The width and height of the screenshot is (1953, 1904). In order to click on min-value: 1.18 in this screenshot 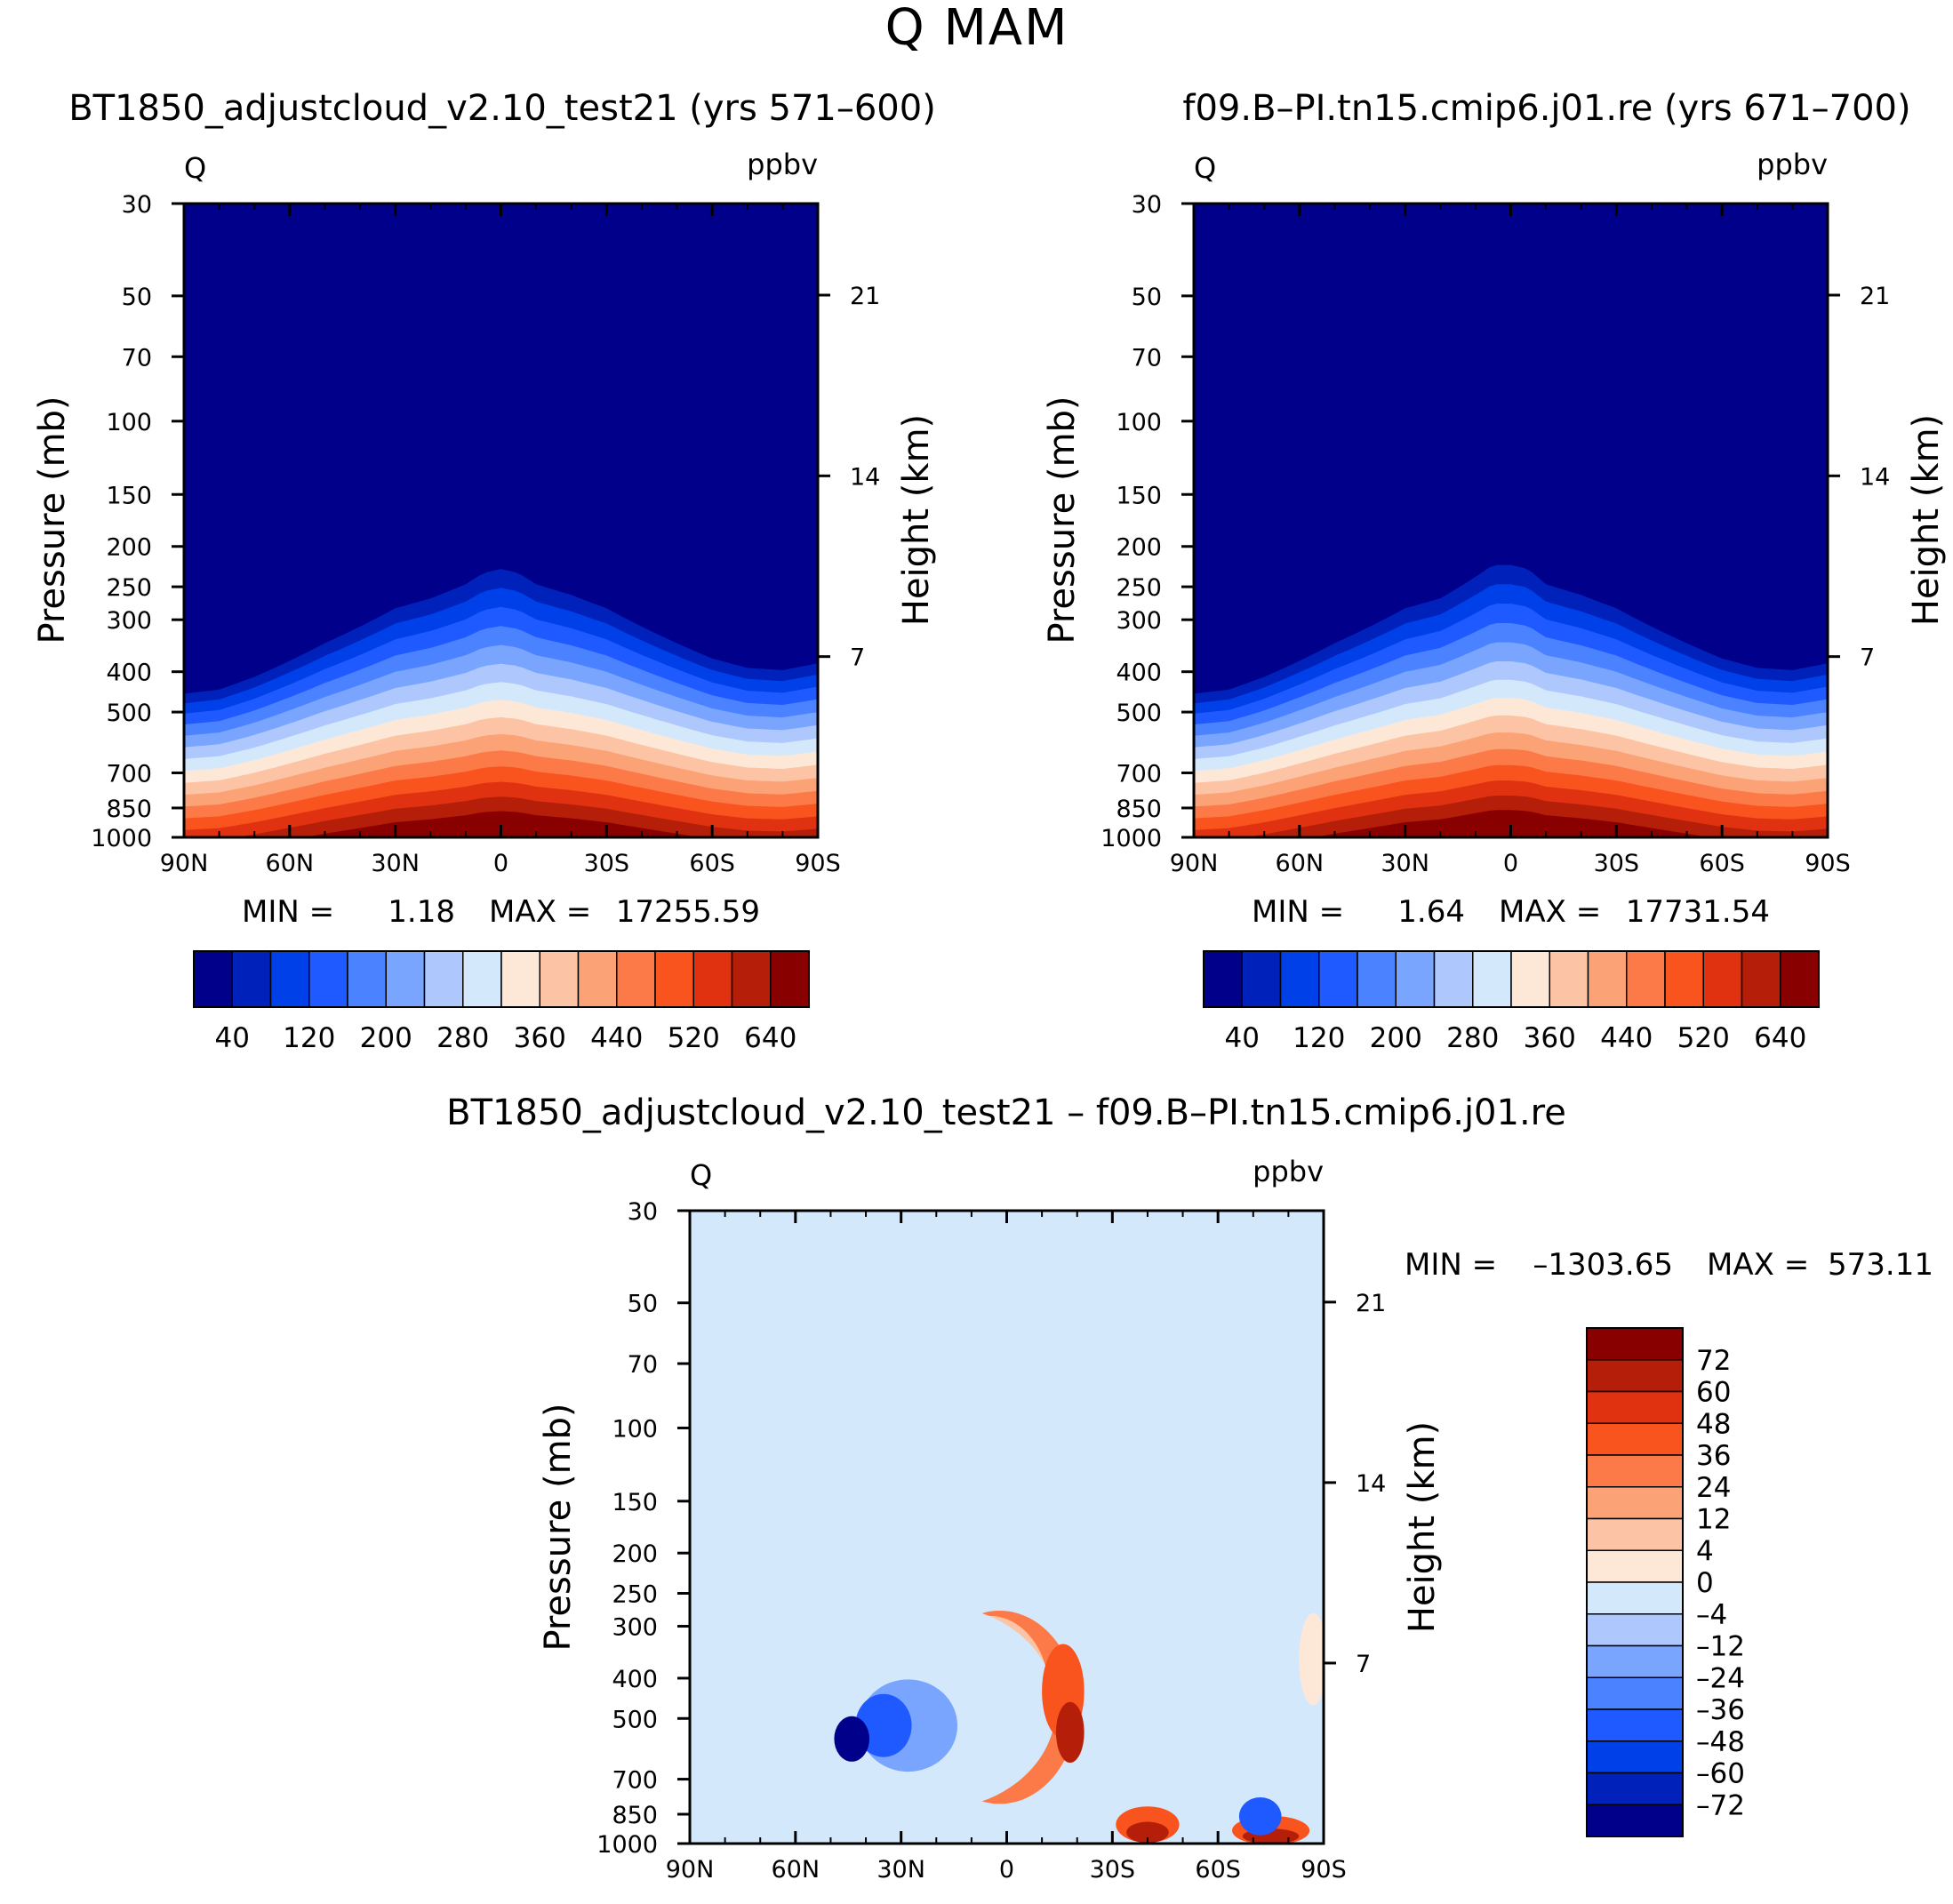, I will do `click(422, 912)`.